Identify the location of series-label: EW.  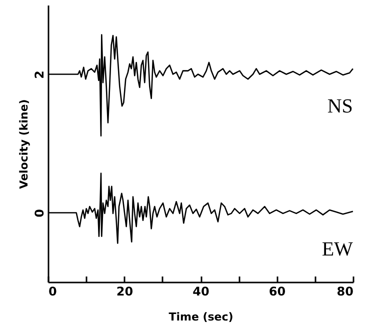
(338, 249).